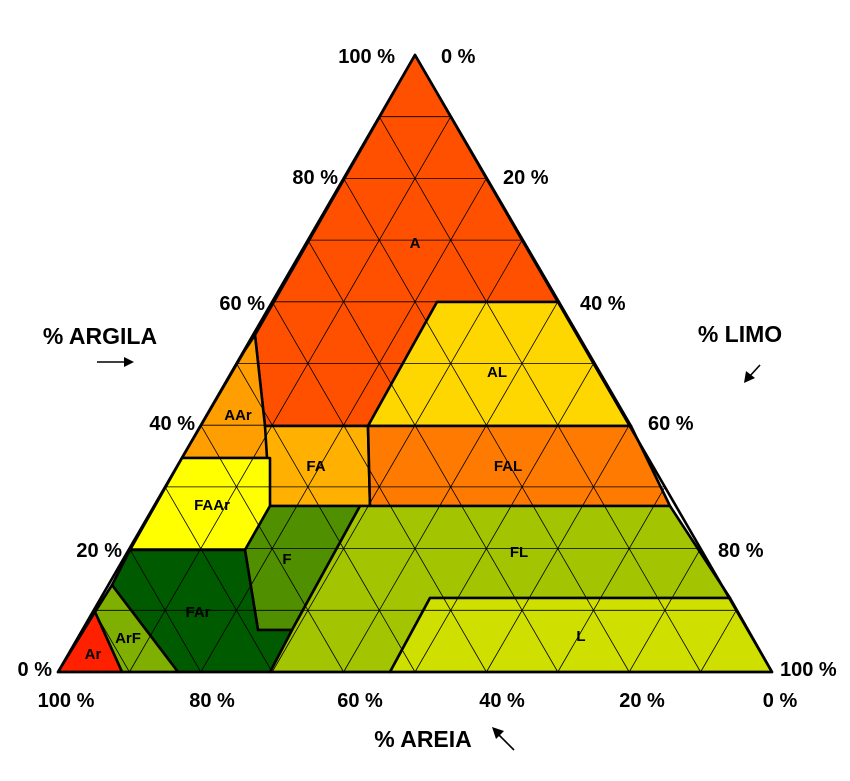  Describe the element at coordinates (242, 304) in the screenshot. I see `clay-tick-60: 60 %` at that location.